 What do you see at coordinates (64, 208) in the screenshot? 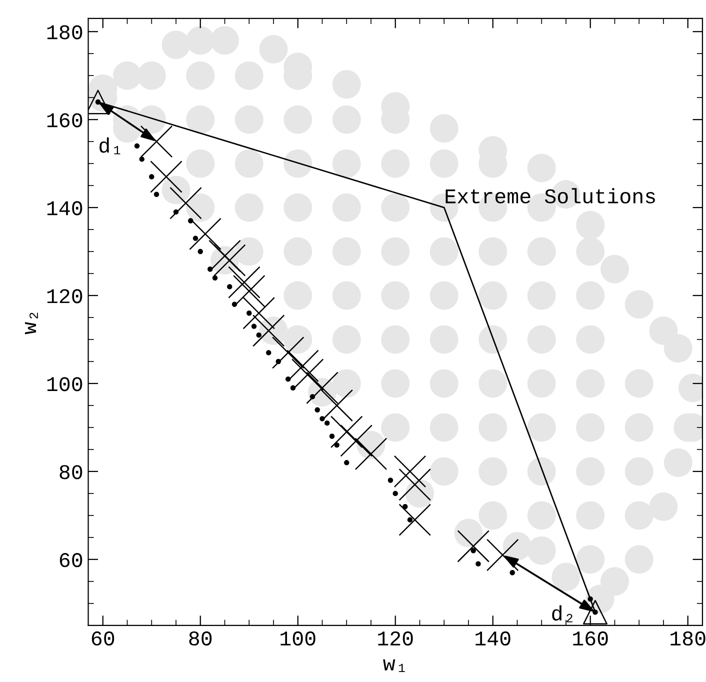
I see `y-tick-label: 140` at bounding box center [64, 208].